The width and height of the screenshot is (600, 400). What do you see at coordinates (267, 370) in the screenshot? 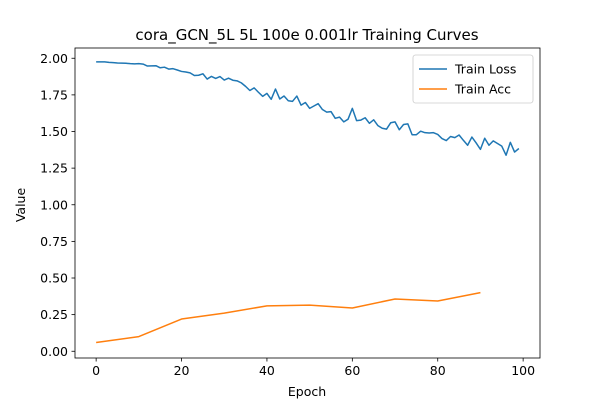
I see `x-tick-label: 40` at bounding box center [267, 370].